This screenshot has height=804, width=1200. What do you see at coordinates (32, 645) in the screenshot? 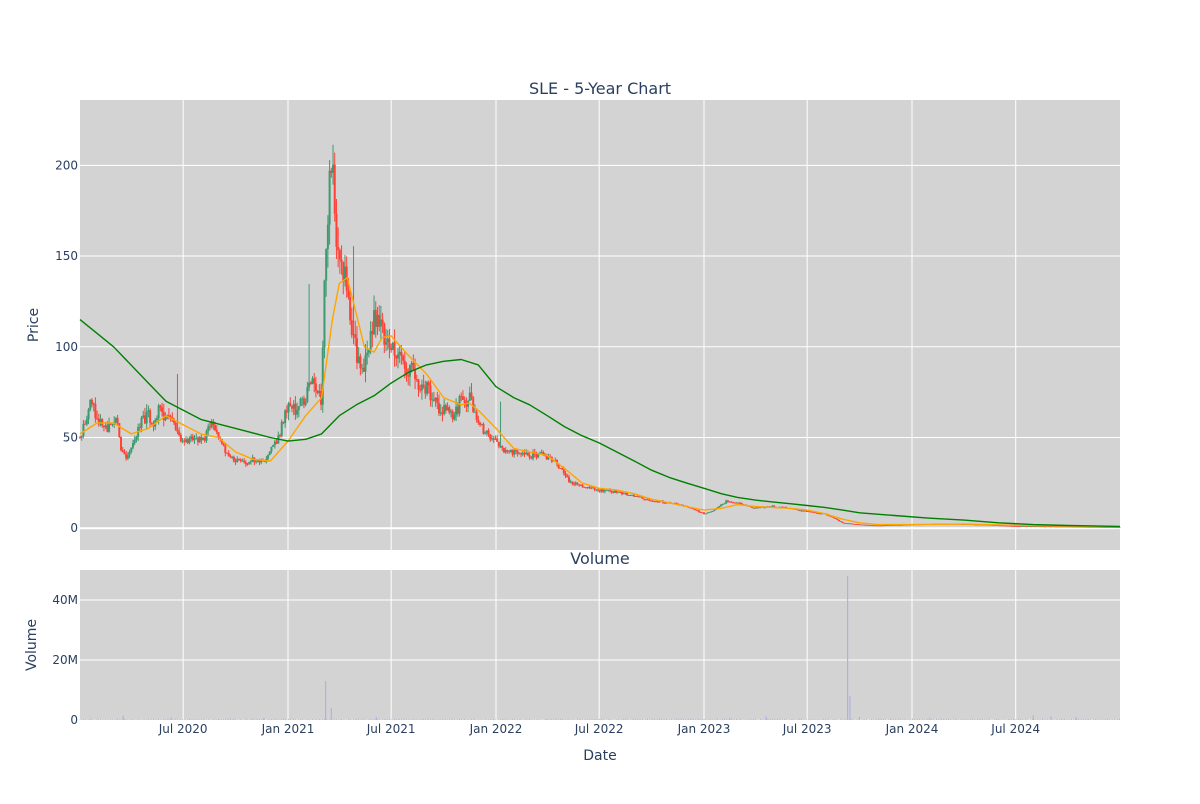
I see `volume-y-axis-title: Volume` at bounding box center [32, 645].